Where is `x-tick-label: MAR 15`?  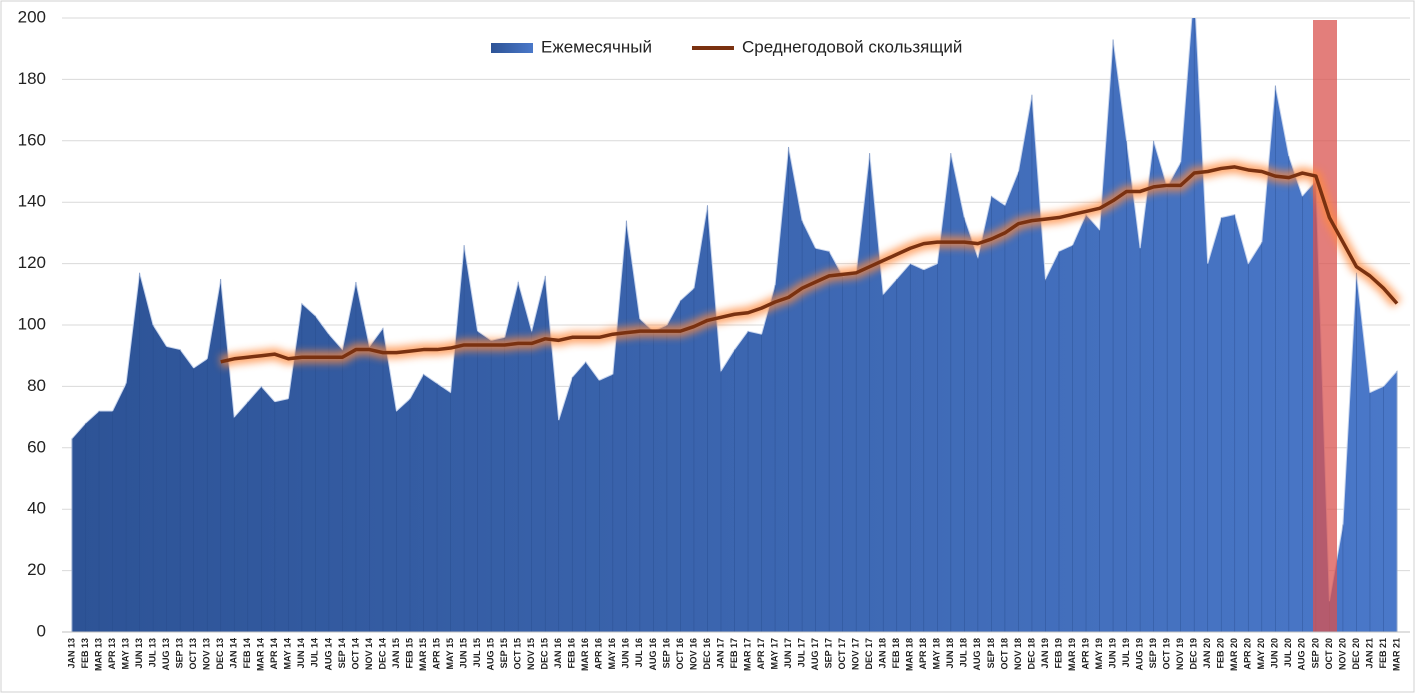
x-tick-label: MAR 15 is located at coordinates (423, 654).